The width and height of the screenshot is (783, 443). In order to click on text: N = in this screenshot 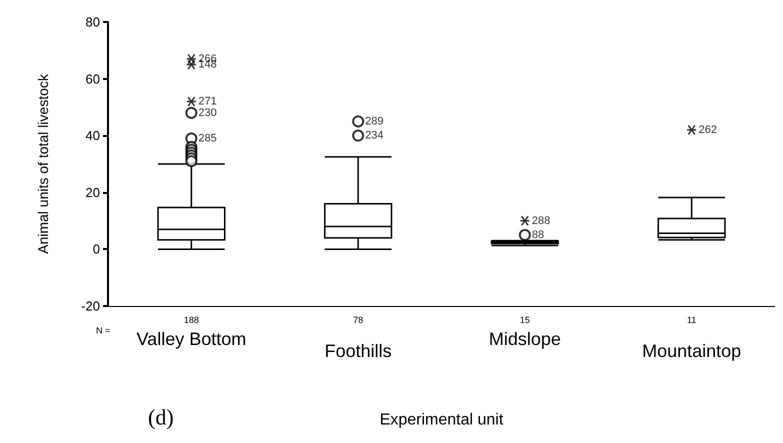, I will do `click(103, 331)`.